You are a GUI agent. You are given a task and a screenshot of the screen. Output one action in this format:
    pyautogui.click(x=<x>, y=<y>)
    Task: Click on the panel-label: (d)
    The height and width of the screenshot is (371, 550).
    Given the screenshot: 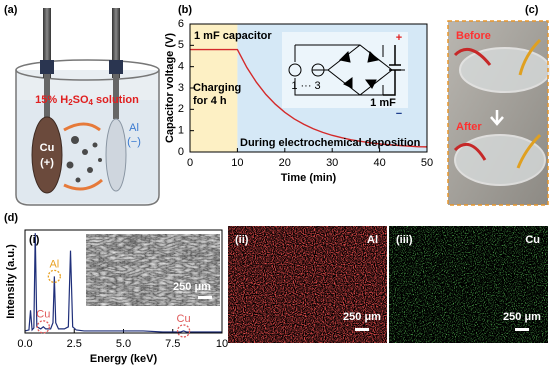 What is the action you would take?
    pyautogui.click(x=11, y=218)
    